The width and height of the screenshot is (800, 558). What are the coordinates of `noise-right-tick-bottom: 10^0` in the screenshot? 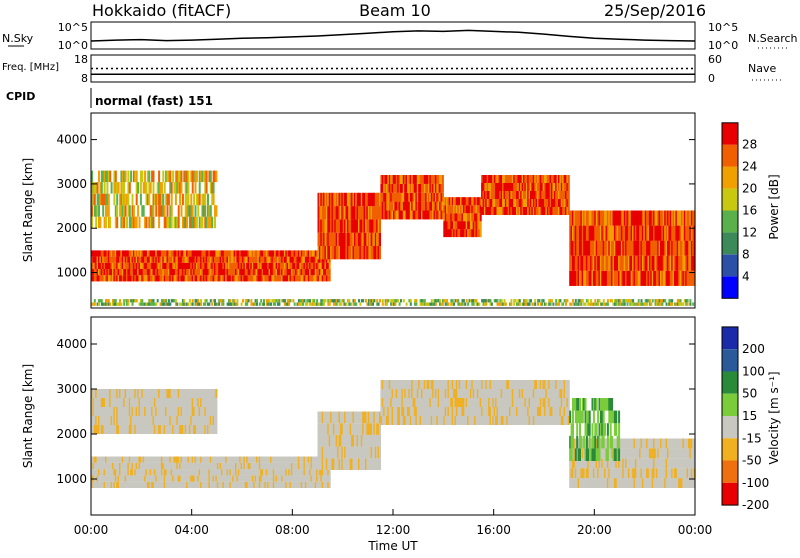 It's located at (723, 45).